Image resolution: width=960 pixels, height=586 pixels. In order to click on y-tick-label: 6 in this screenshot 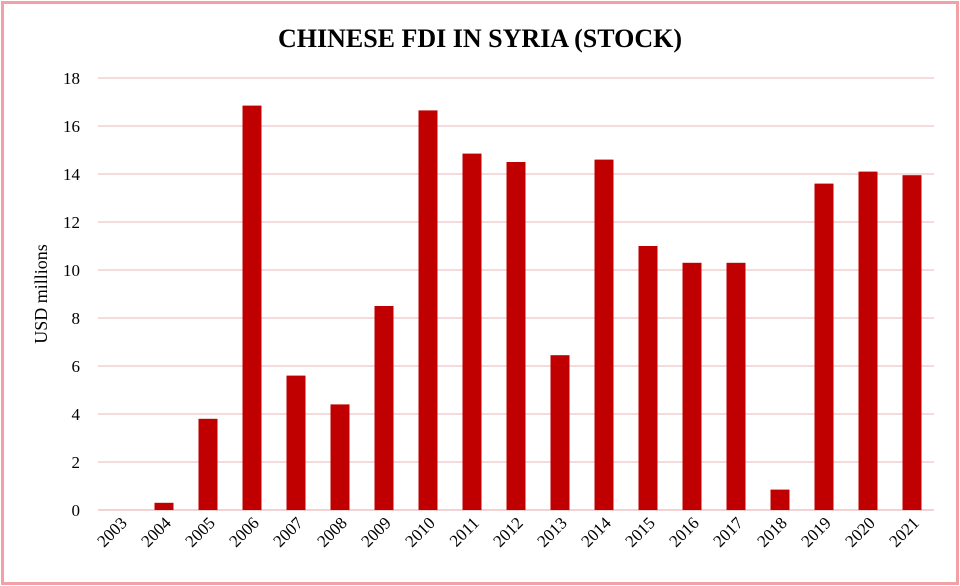, I will do `click(76, 366)`.